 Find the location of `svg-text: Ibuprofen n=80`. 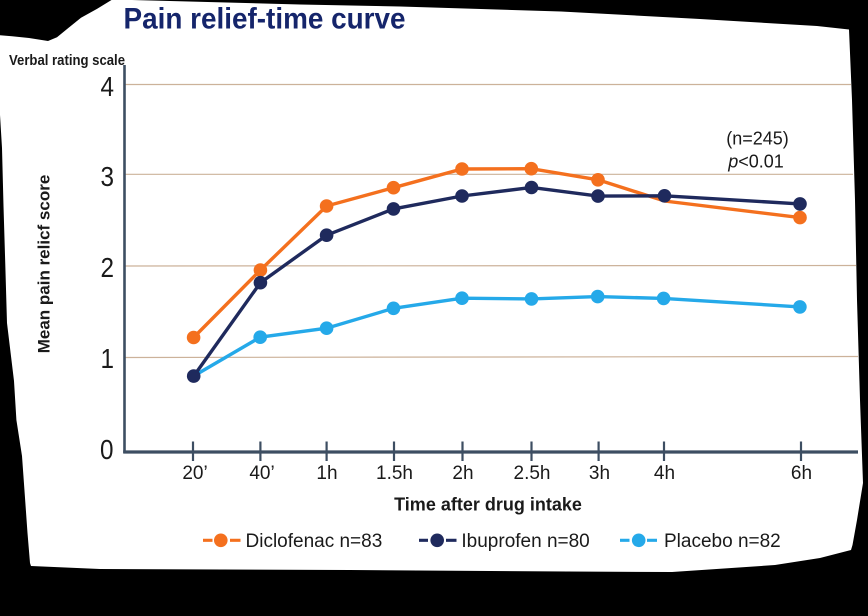

svg-text: Ibuprofen n=80 is located at coordinates (525, 541).